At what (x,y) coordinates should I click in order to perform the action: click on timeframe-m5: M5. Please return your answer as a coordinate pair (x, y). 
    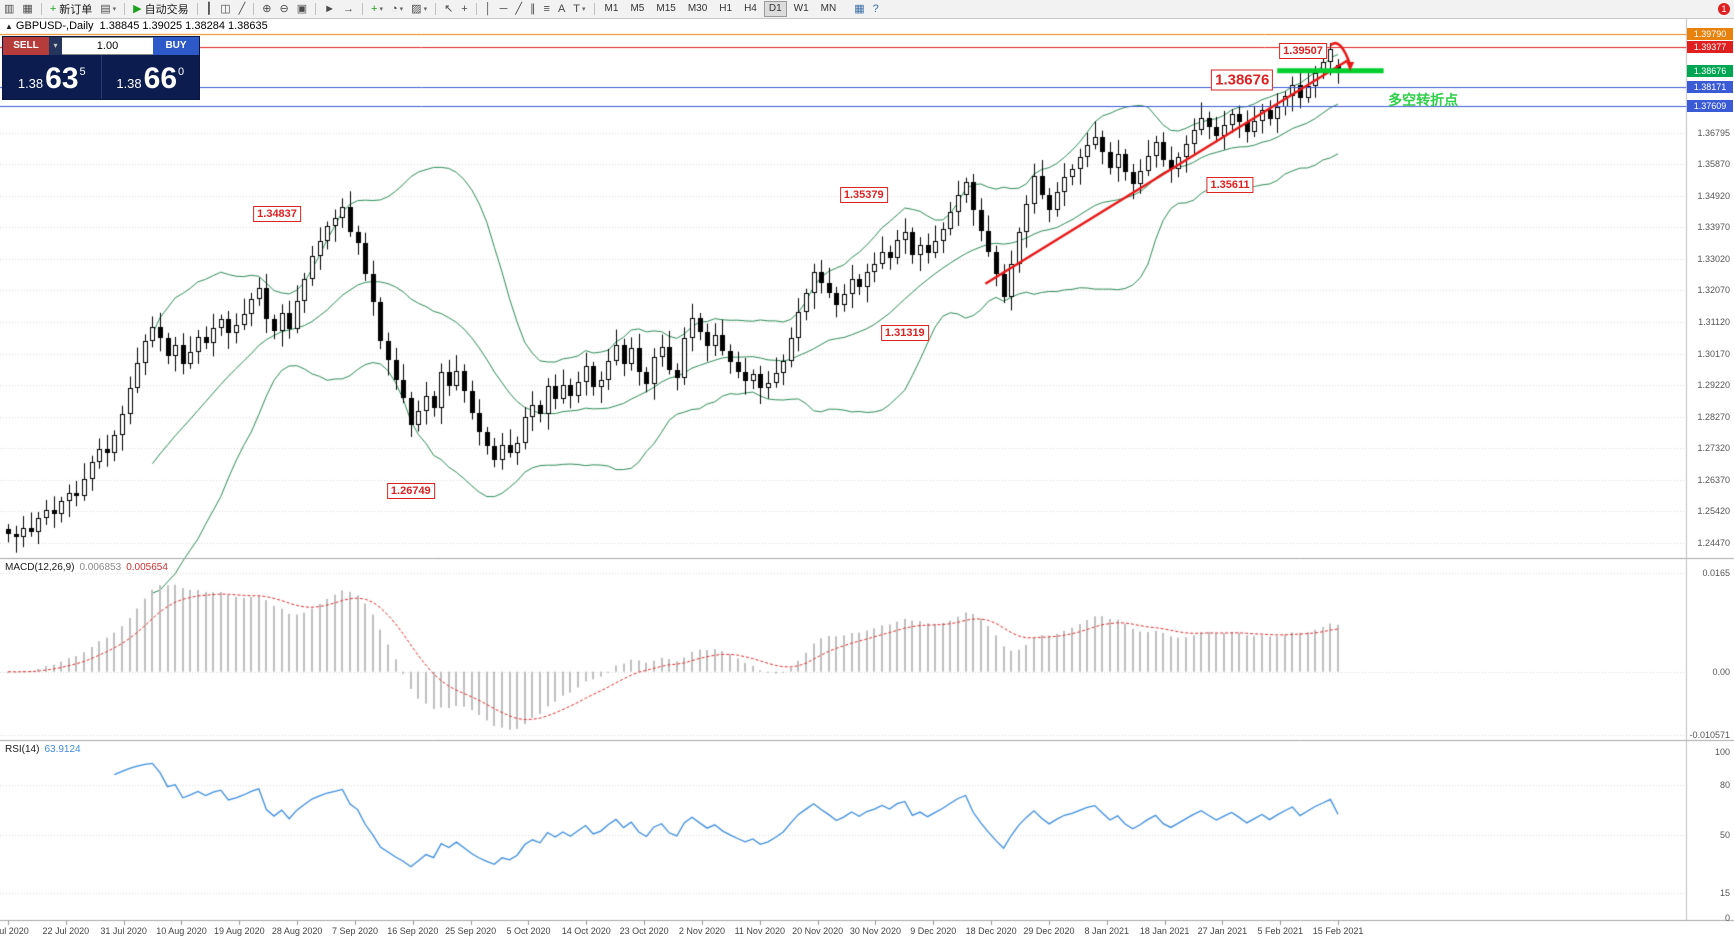
    Looking at the image, I should click on (637, 8).